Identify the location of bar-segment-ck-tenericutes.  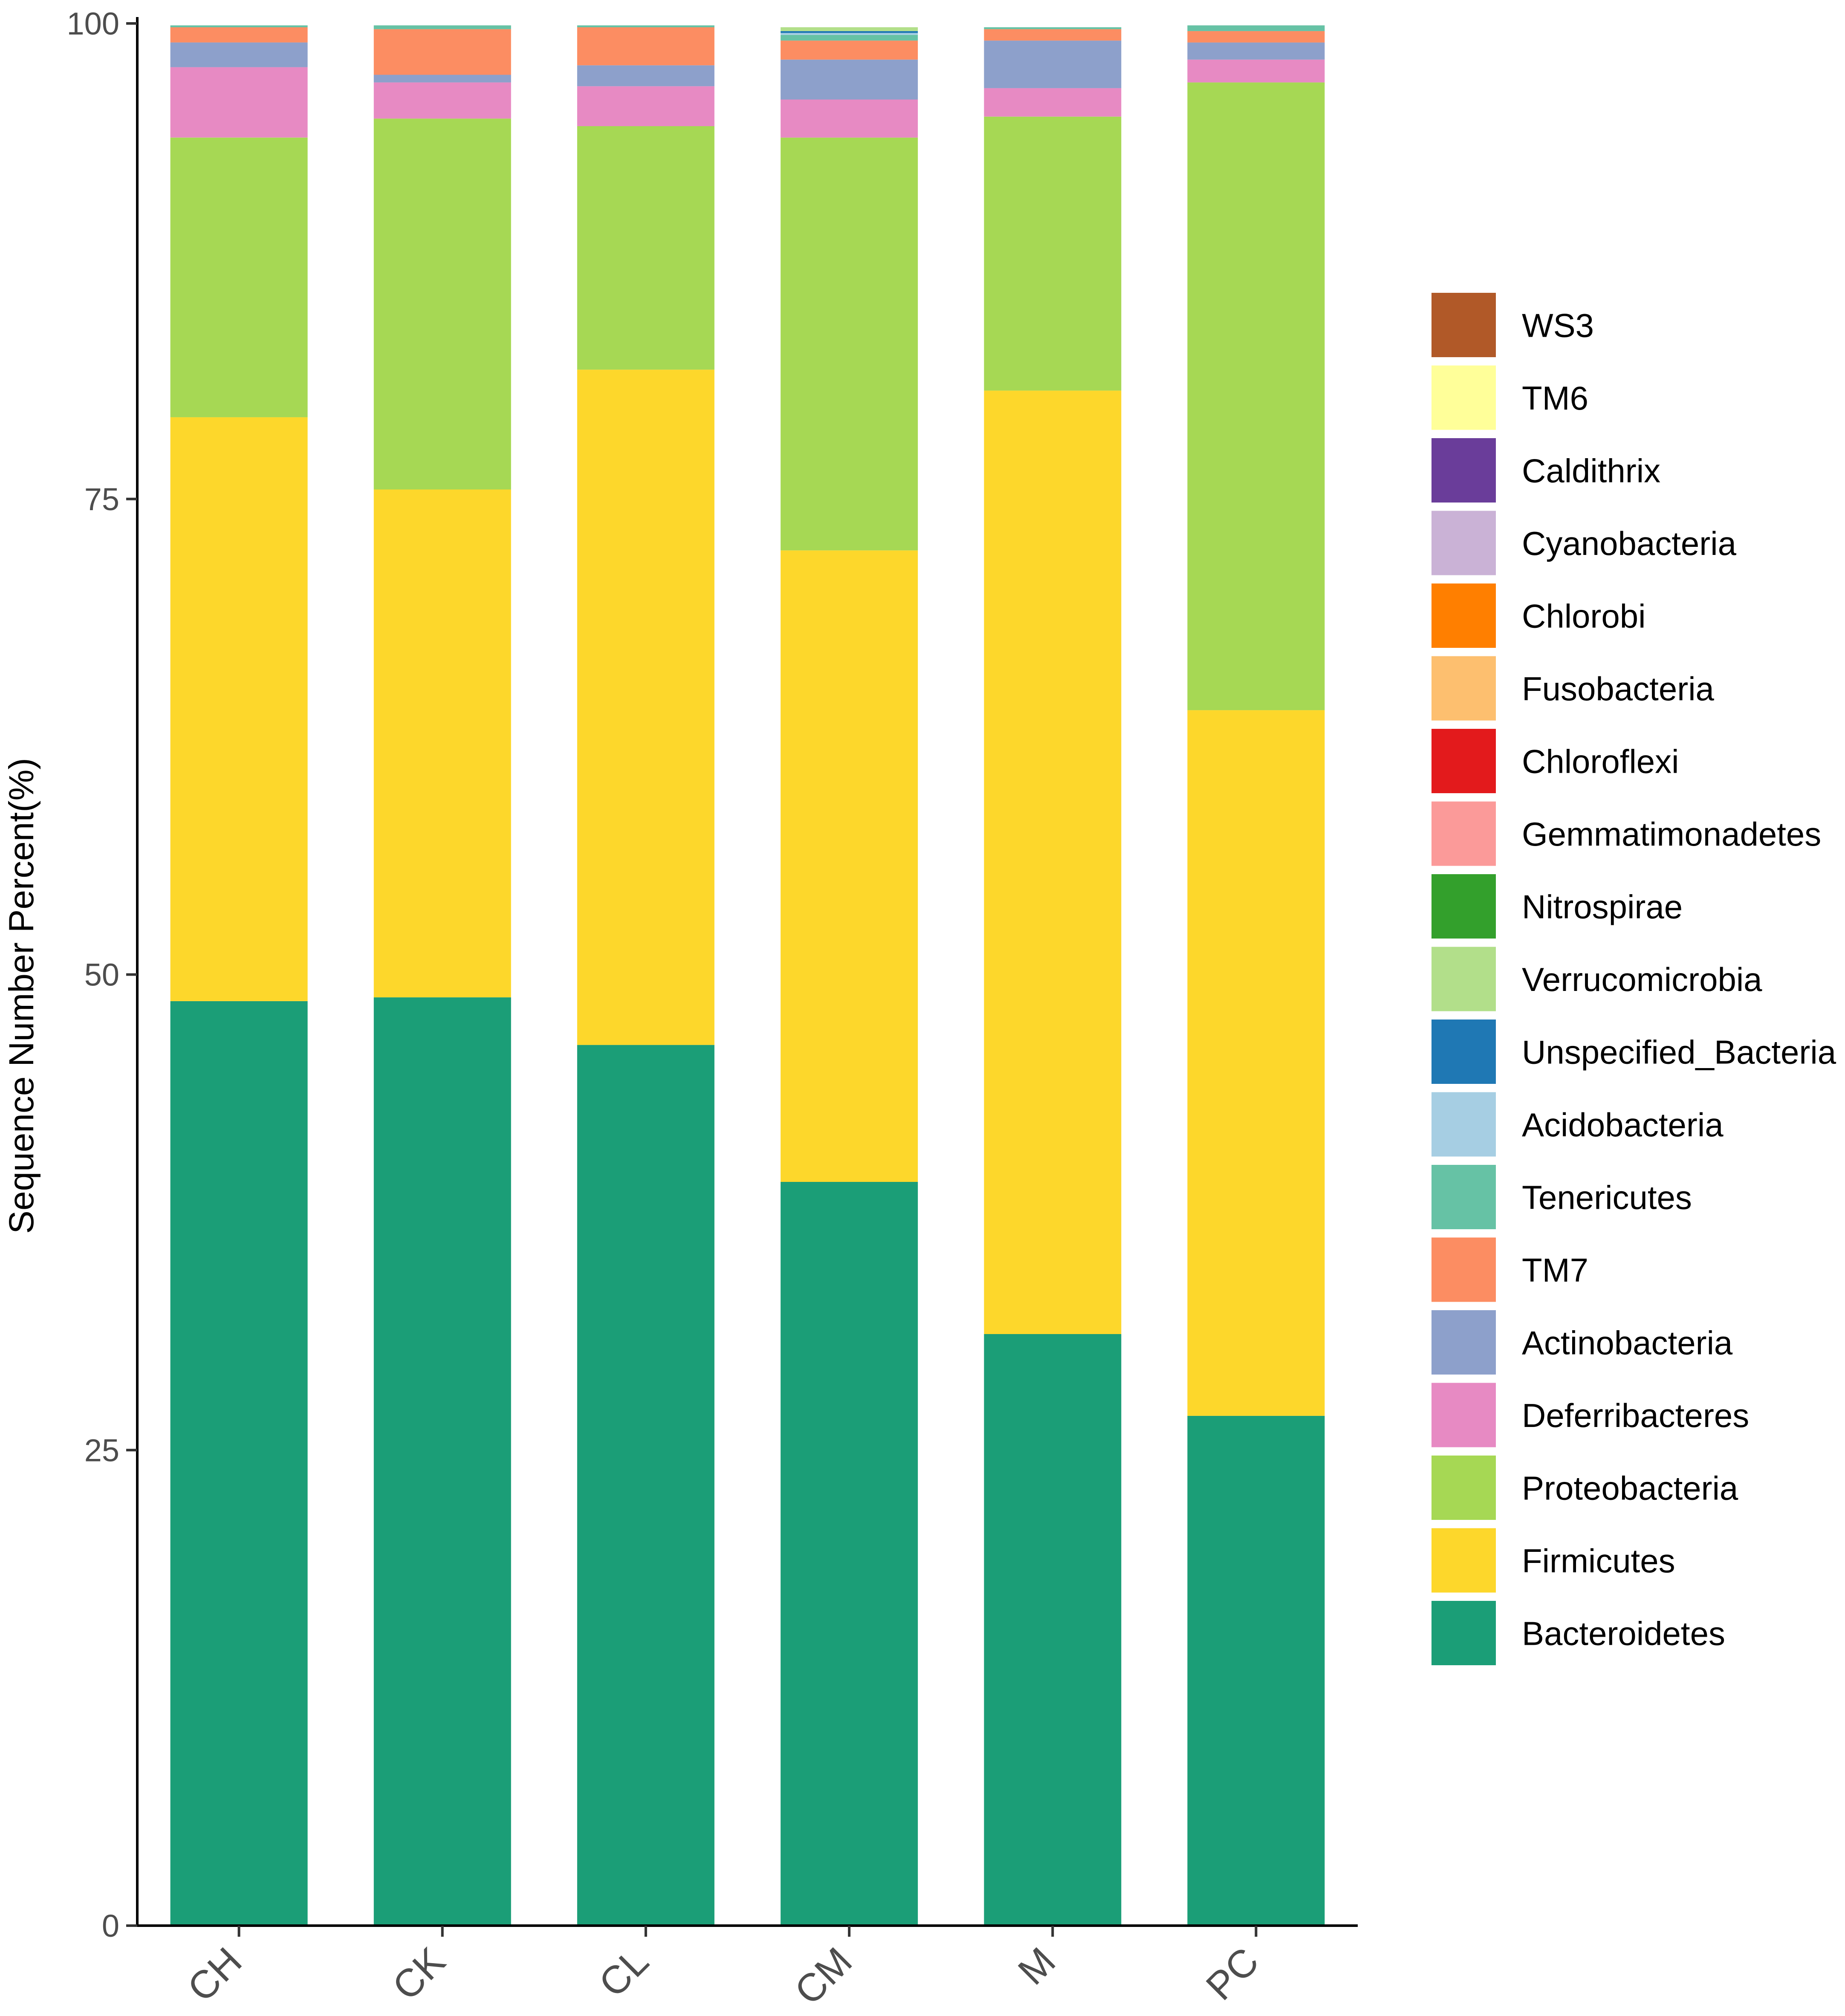
(442, 27).